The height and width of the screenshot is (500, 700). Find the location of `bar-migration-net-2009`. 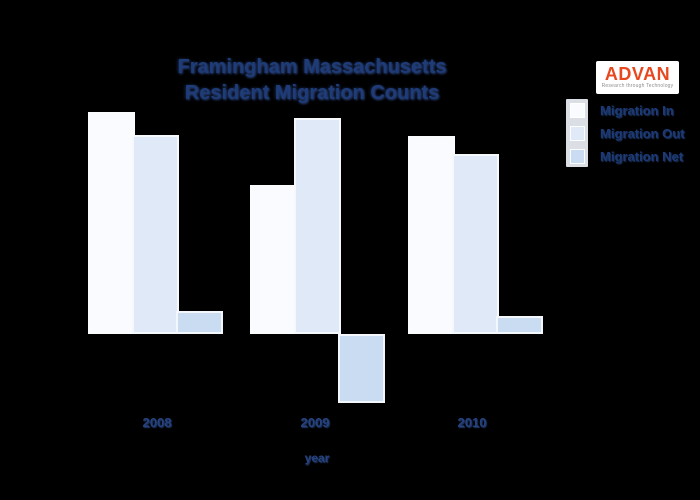

bar-migration-net-2009 is located at coordinates (361, 368).